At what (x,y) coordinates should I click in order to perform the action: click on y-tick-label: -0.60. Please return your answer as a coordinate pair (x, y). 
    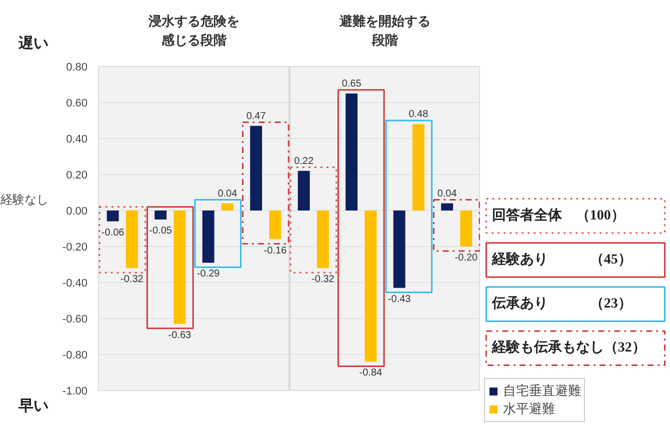
    Looking at the image, I should click on (75, 320).